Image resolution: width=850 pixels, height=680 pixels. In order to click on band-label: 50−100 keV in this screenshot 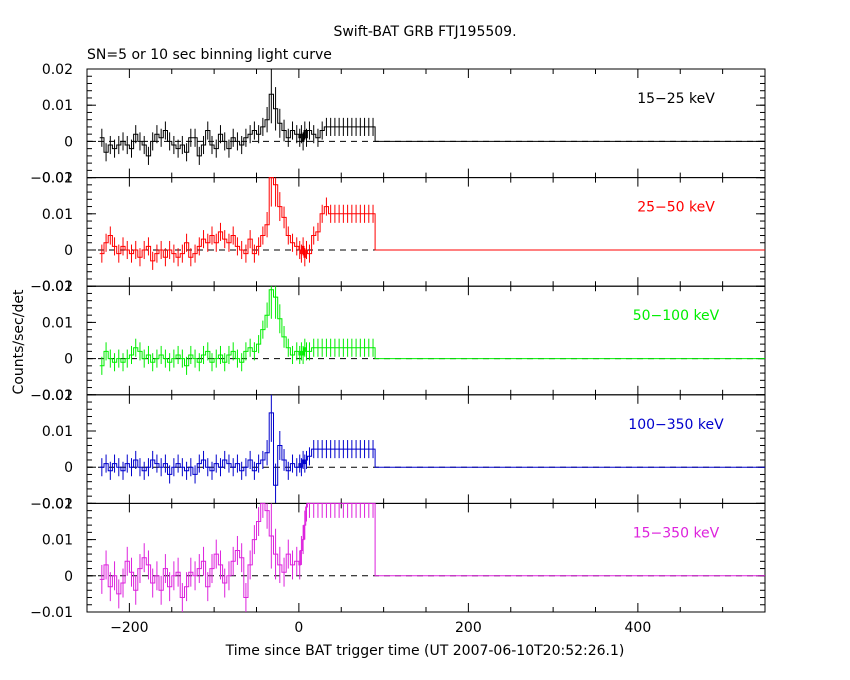, I will do `click(676, 316)`.